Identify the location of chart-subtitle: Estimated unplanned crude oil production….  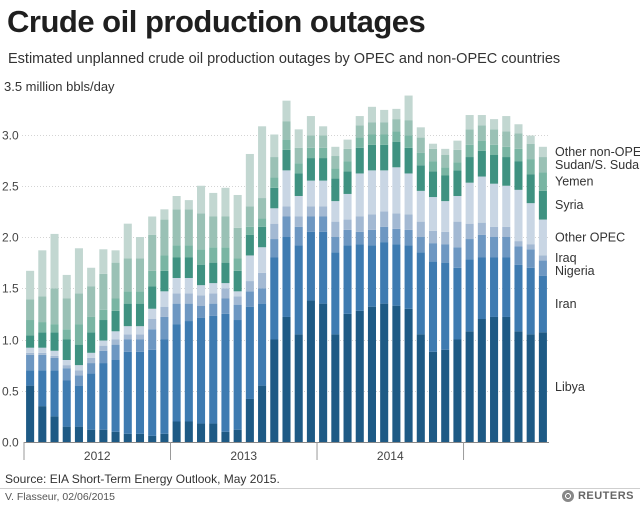
(284, 59).